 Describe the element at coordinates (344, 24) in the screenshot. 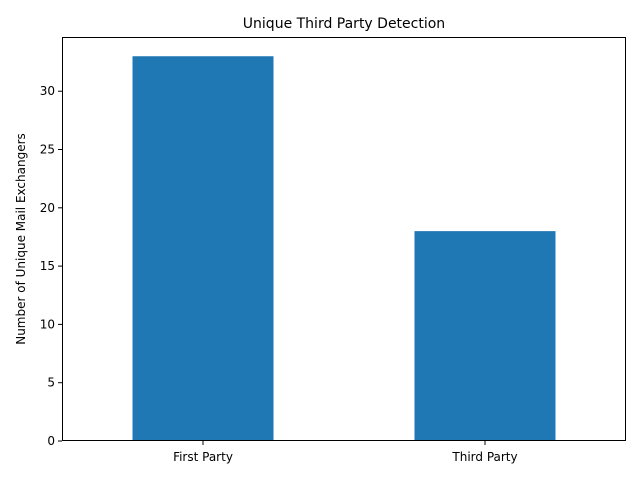

I see `chart-title: Unique Third Party Detection` at that location.